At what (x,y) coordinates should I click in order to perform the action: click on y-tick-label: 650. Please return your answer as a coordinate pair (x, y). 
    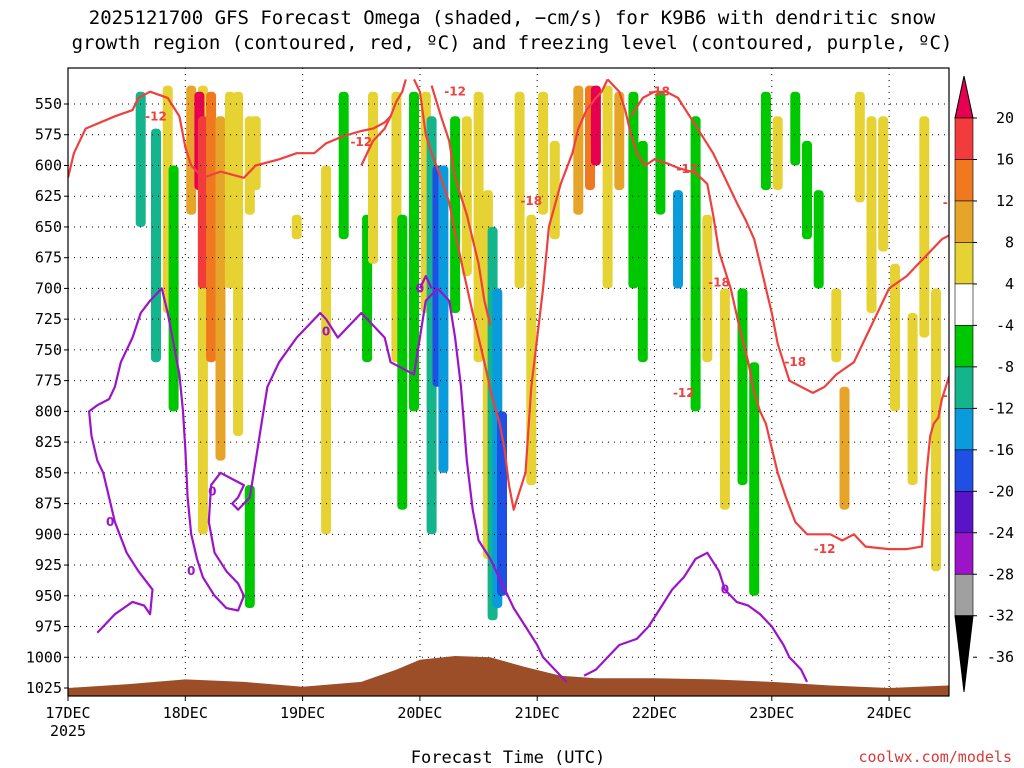
    Looking at the image, I should click on (48, 227).